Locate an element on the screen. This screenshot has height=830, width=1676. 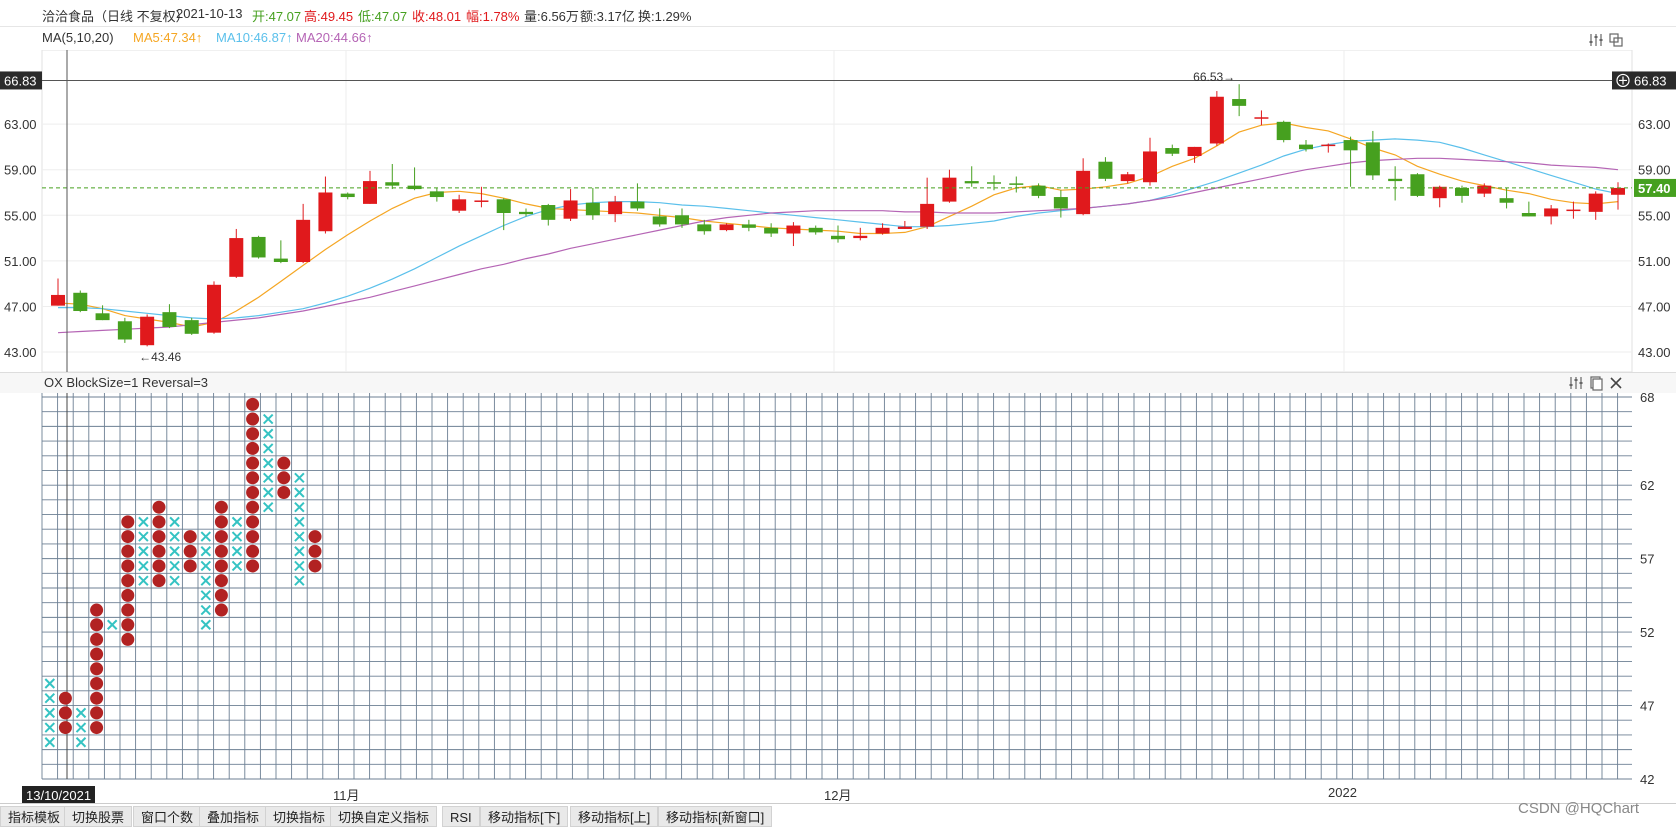
pf-y-tick: 47 is located at coordinates (1647, 706).